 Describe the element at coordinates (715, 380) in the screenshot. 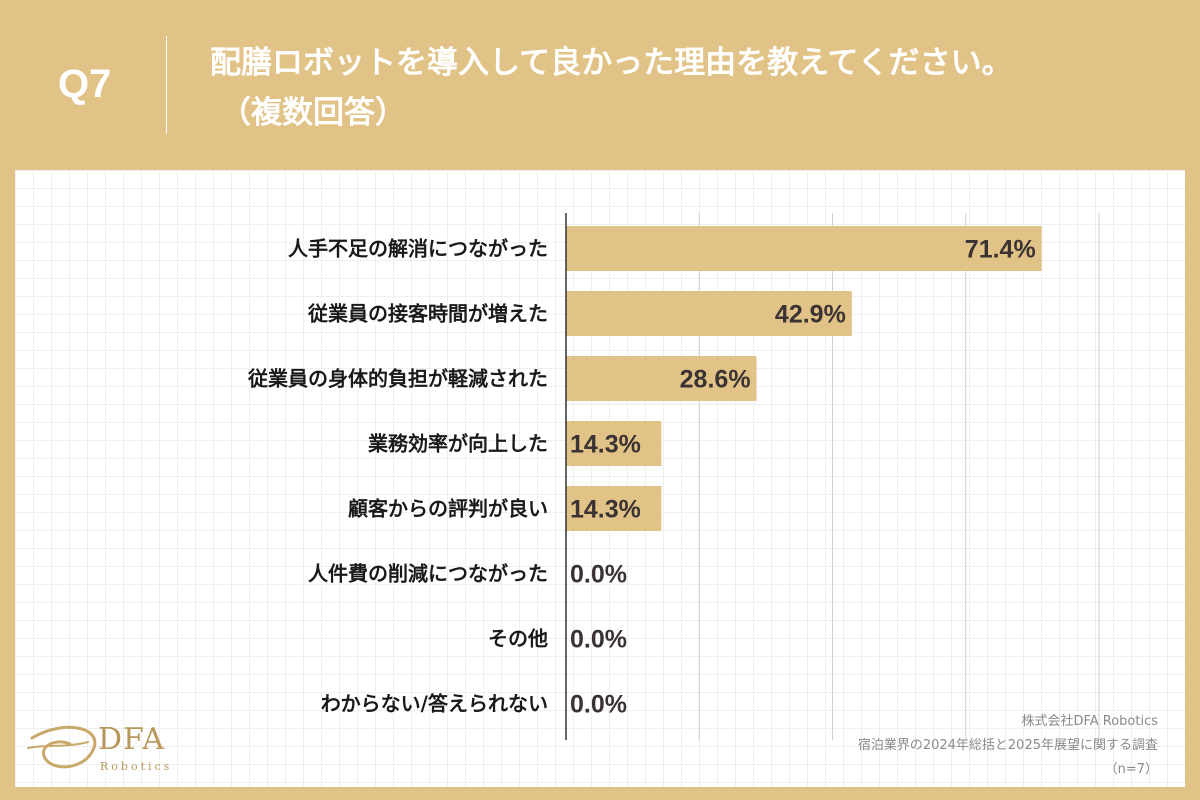

I see `value-label: 28.6%` at that location.